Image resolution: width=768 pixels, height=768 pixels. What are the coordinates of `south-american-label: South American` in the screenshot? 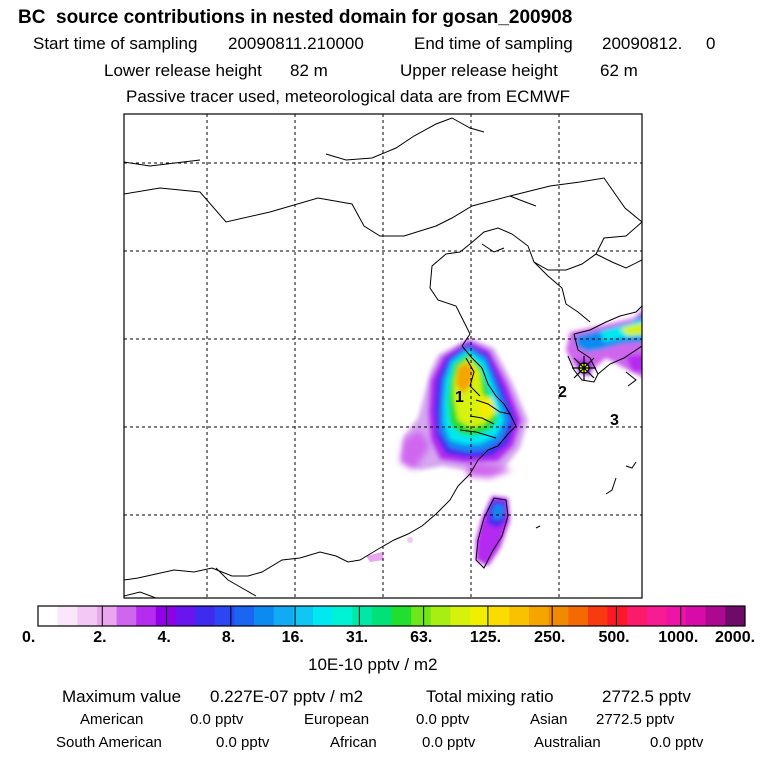 It's located at (109, 742).